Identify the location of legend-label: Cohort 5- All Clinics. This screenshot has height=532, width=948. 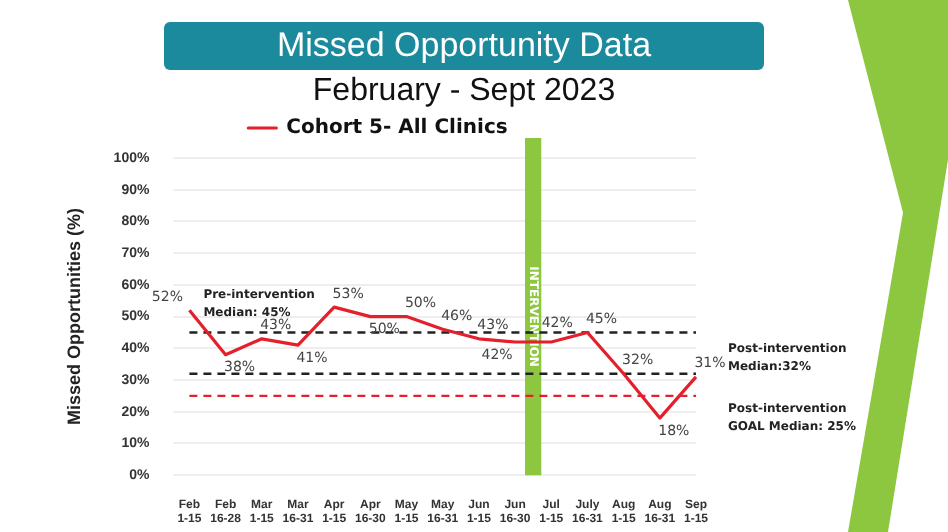
(397, 128).